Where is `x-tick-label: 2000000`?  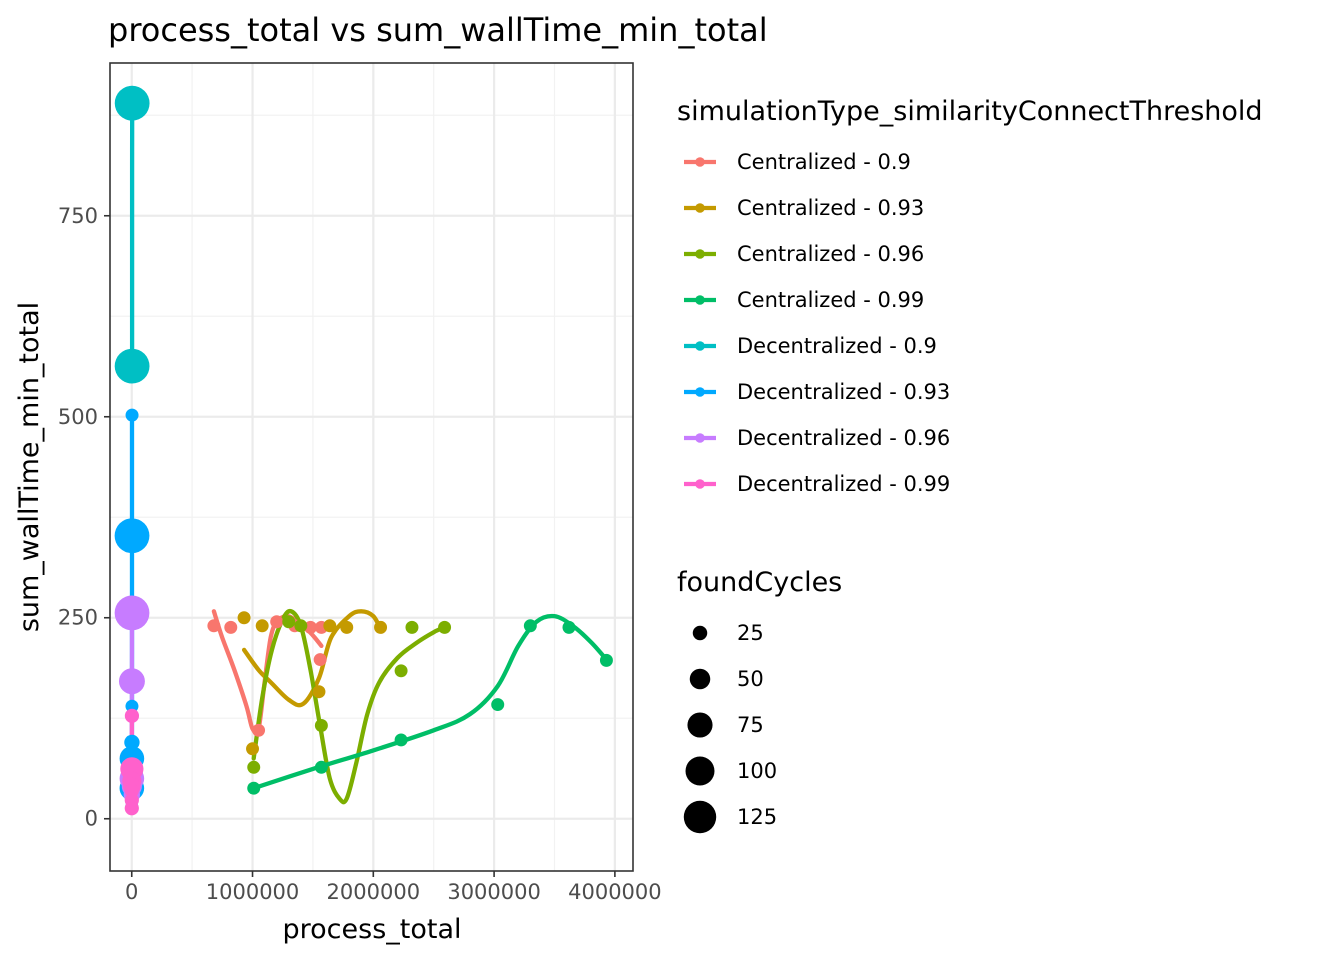 x-tick-label: 2000000 is located at coordinates (374, 892).